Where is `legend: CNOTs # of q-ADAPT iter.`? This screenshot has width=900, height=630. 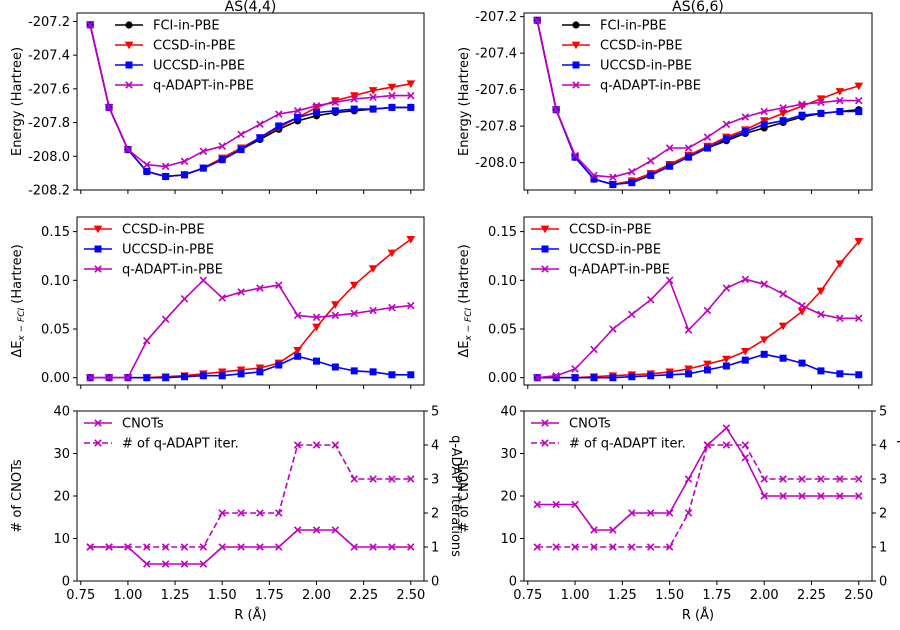
legend: CNOTs # of q-ADAPT iter. is located at coordinates (608, 434).